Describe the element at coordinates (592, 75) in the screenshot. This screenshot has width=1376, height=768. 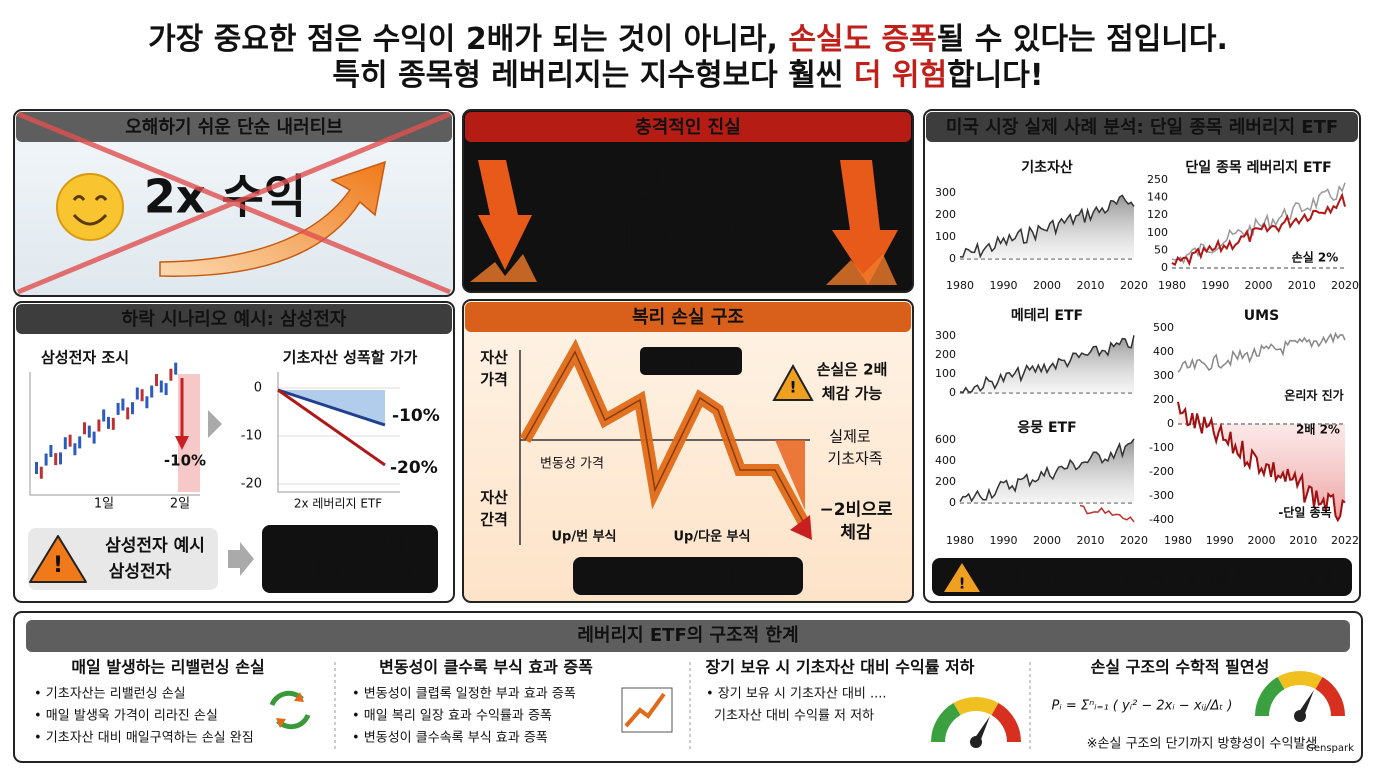
I see `headline-part: 특히 종목형 레버리지는 지수형보다 훨씬` at that location.